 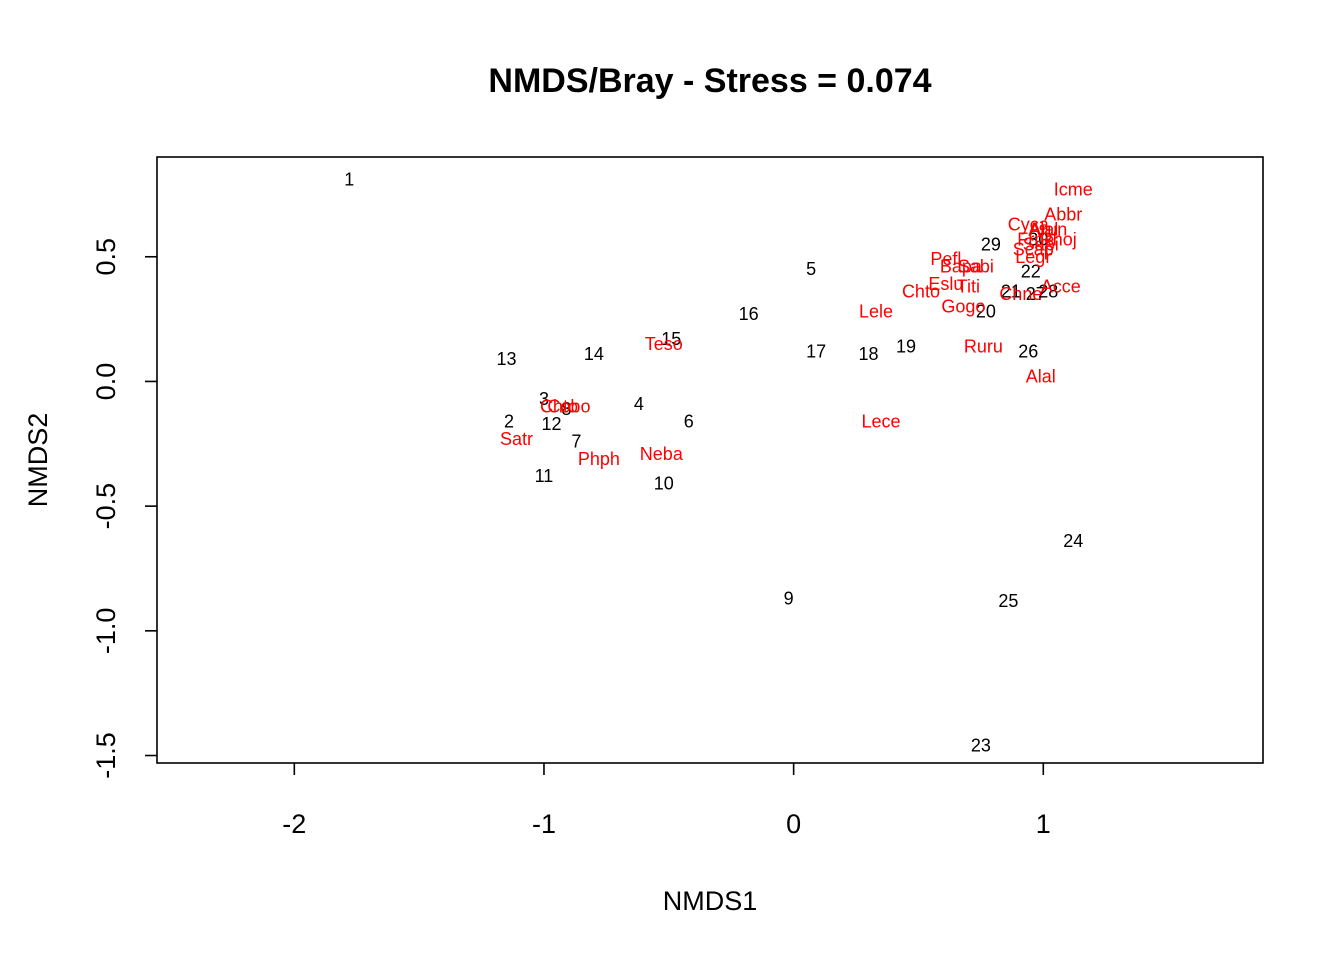 I want to click on species-label: Frpe, so click(x=1035, y=239).